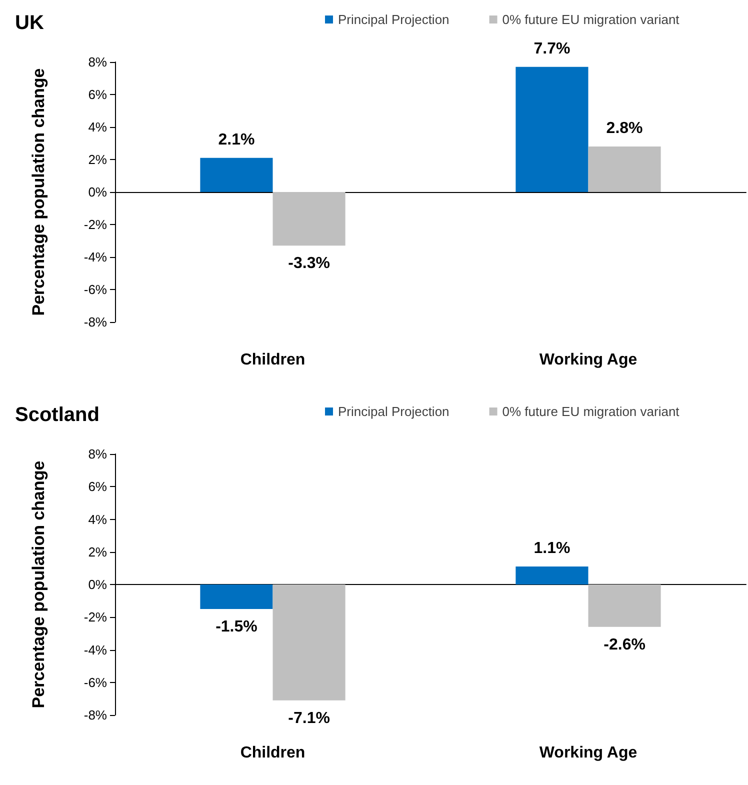 This screenshot has width=748, height=785. I want to click on data-label: -2.6%, so click(625, 645).